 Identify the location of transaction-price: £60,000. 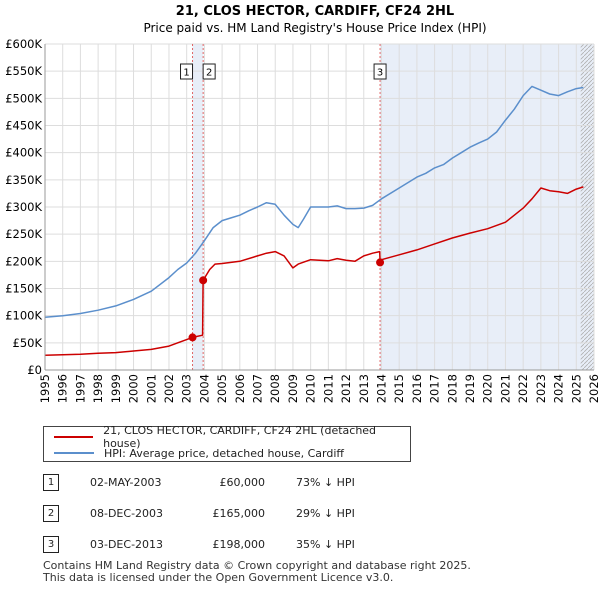
(242, 482).